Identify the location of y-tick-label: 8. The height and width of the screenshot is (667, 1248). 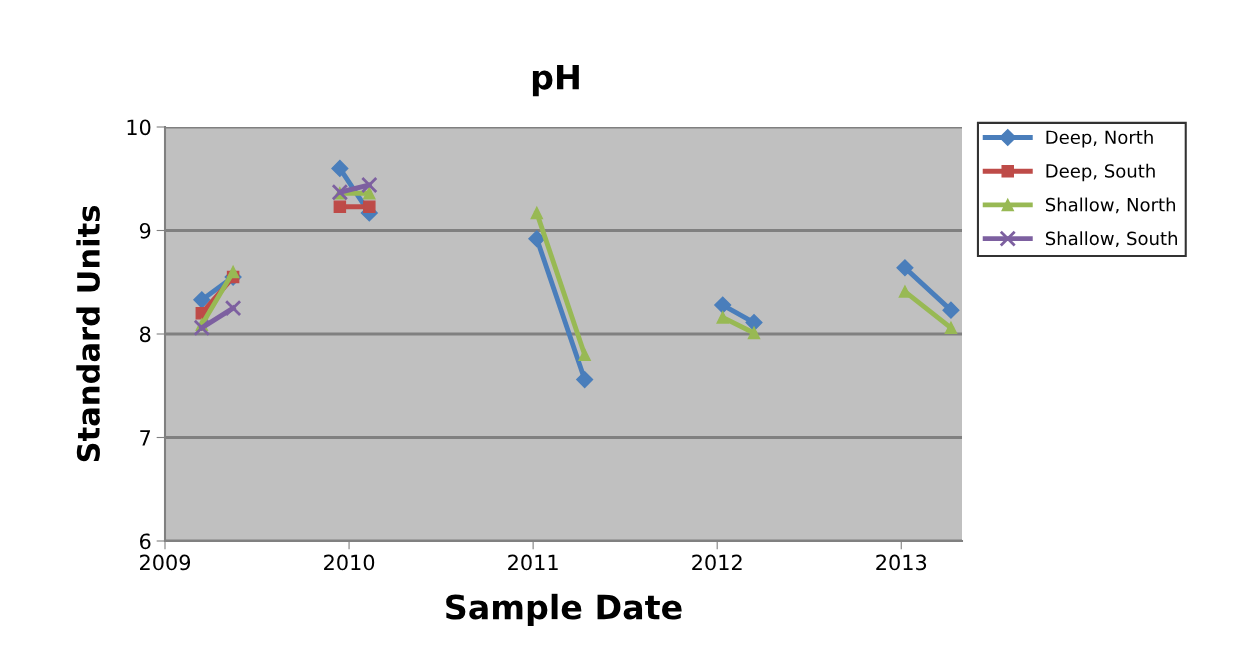
(145, 334).